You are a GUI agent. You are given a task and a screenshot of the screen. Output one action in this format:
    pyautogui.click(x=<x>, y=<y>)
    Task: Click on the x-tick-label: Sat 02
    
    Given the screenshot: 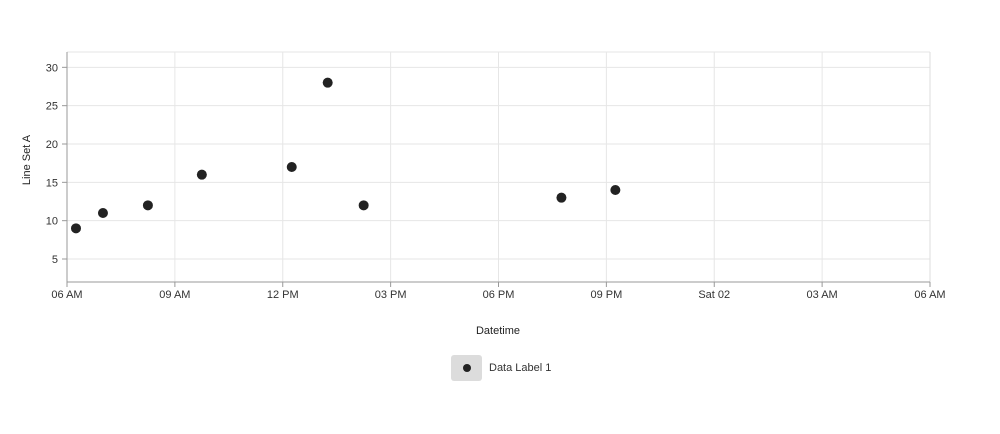 What is the action you would take?
    pyautogui.click(x=714, y=295)
    